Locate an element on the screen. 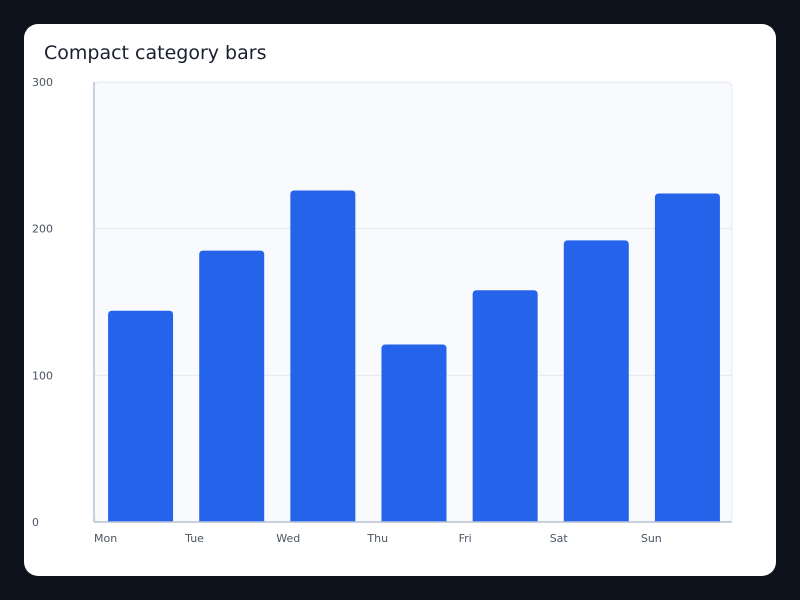 The height and width of the screenshot is (600, 800). x-tick-label: Thu is located at coordinates (377, 538).